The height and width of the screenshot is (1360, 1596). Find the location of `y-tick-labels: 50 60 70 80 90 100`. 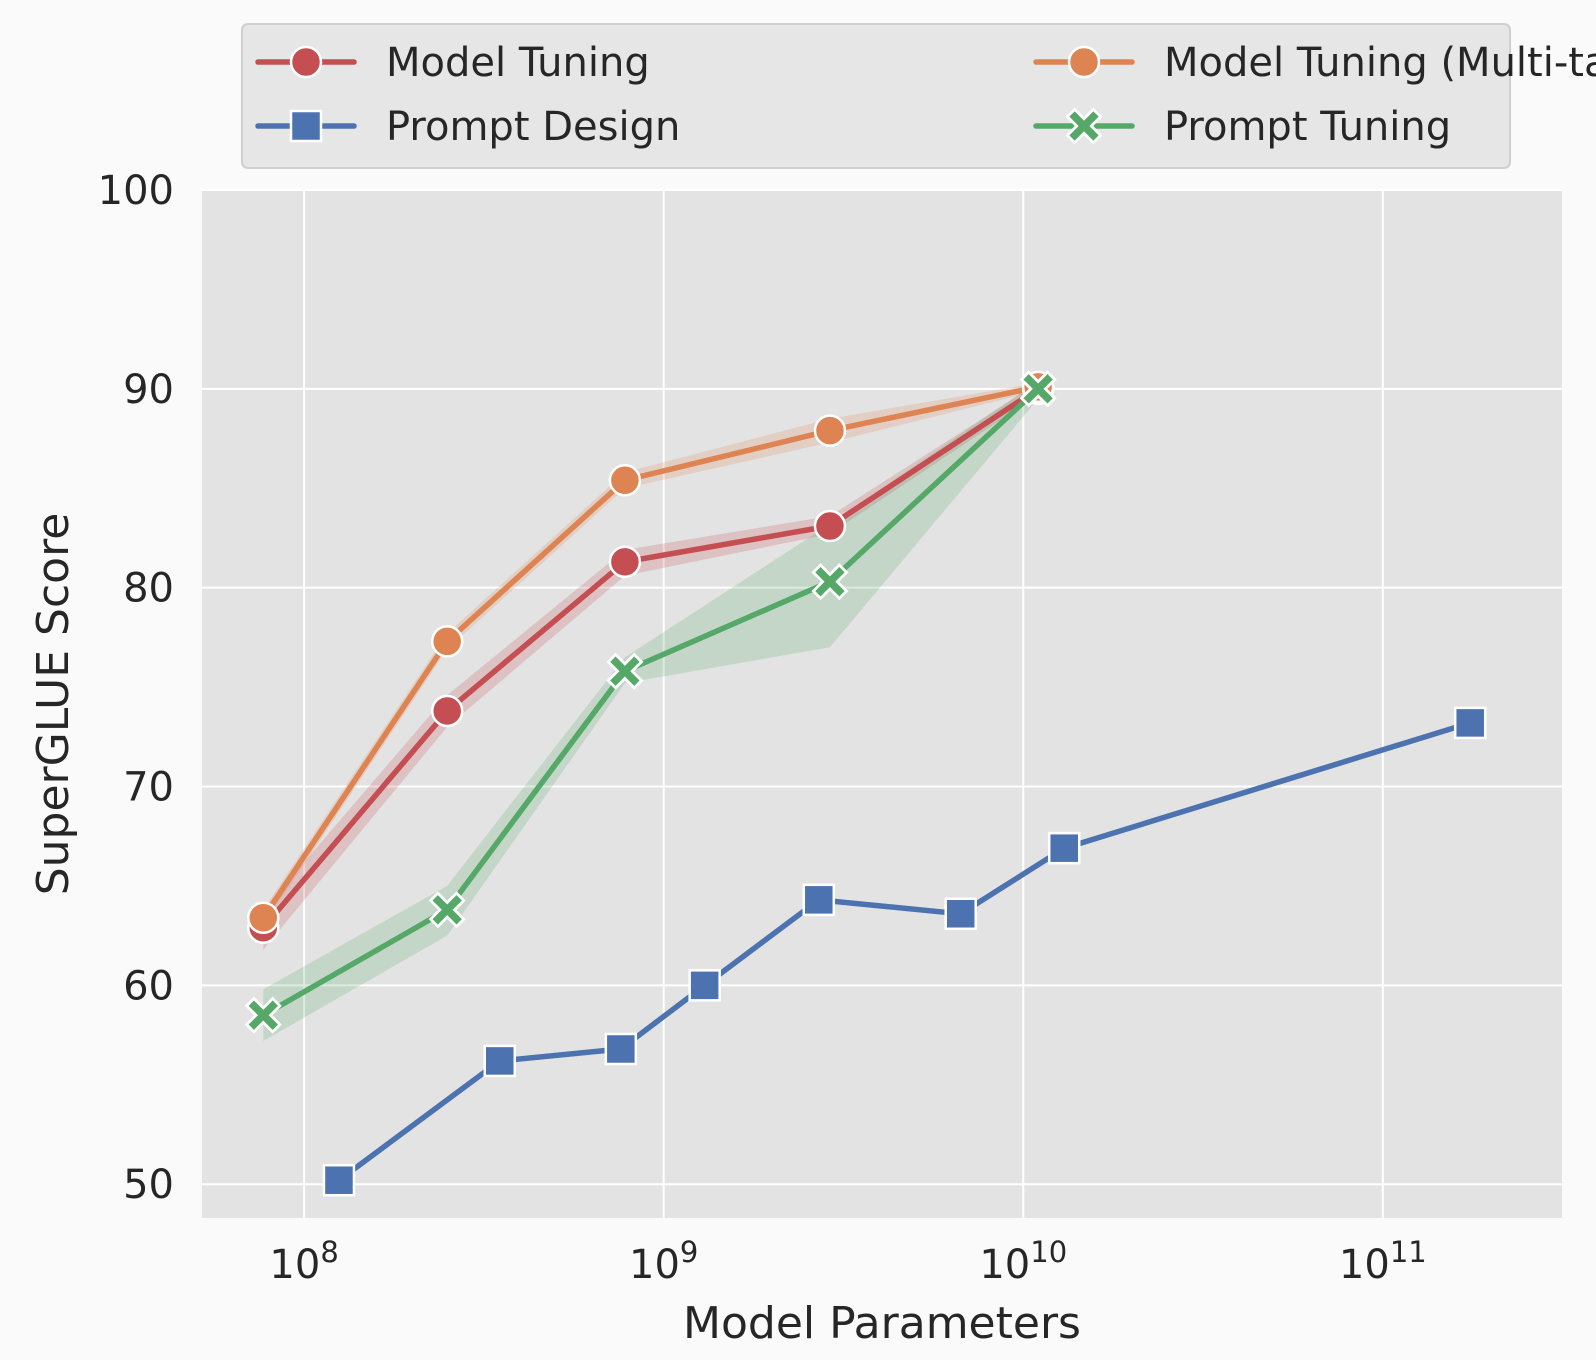

y-tick-labels: 50 60 70 80 90 100 is located at coordinates (136, 688).